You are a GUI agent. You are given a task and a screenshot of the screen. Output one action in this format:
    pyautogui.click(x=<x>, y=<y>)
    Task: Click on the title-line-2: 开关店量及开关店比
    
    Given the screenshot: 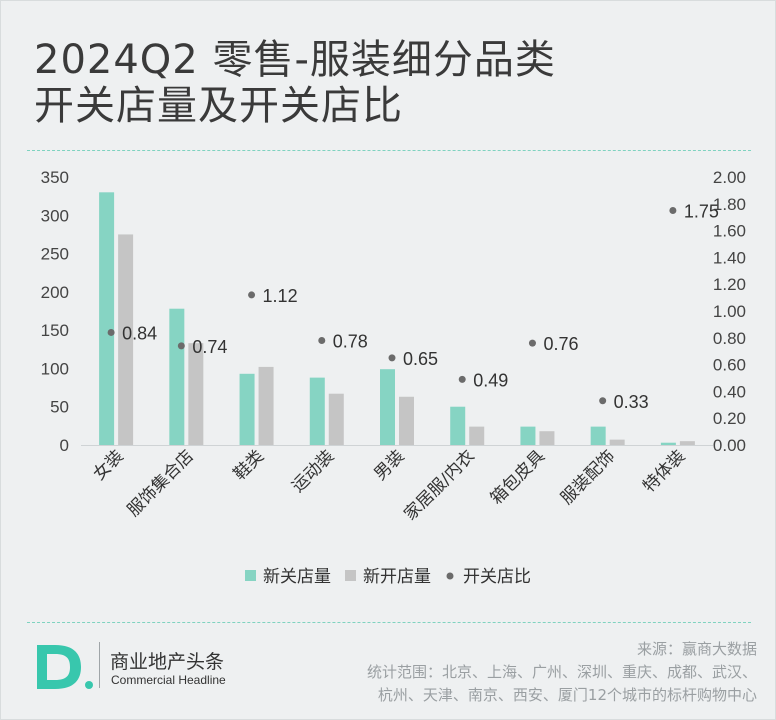 What is the action you would take?
    pyautogui.click(x=218, y=106)
    